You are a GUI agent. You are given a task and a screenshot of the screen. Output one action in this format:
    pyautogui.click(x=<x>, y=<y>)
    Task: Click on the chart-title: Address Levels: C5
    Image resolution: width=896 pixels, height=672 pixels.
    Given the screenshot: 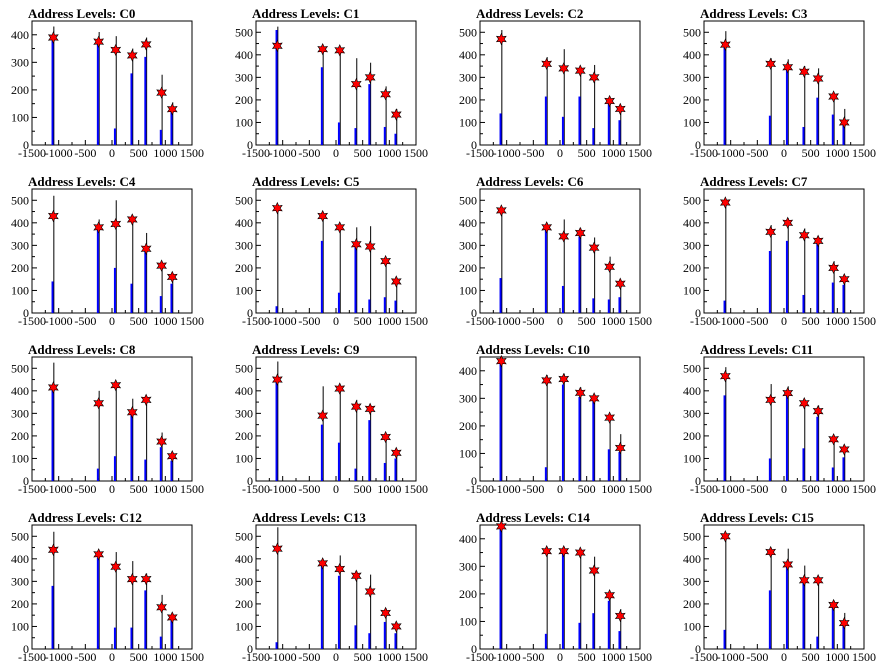 What is the action you would take?
    pyautogui.click(x=306, y=181)
    